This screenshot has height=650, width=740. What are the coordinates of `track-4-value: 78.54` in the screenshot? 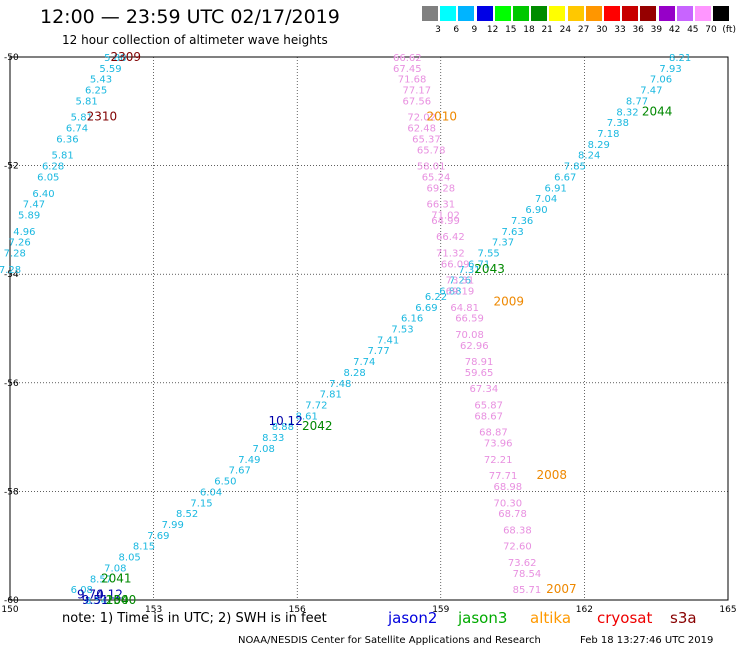 It's located at (527, 574).